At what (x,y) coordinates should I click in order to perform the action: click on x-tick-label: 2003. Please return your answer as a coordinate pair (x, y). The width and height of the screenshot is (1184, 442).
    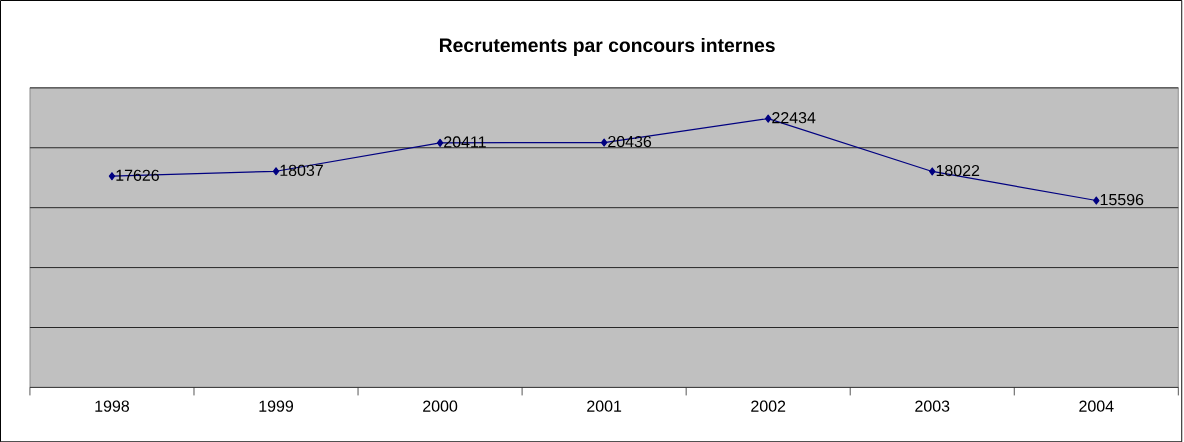
    Looking at the image, I should click on (932, 406).